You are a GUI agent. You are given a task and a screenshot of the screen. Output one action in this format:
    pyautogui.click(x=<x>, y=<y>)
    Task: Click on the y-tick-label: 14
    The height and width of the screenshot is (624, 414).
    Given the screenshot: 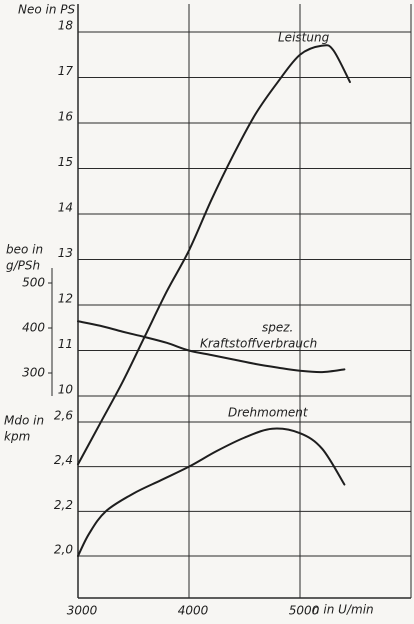 What is the action you would take?
    pyautogui.click(x=65, y=208)
    